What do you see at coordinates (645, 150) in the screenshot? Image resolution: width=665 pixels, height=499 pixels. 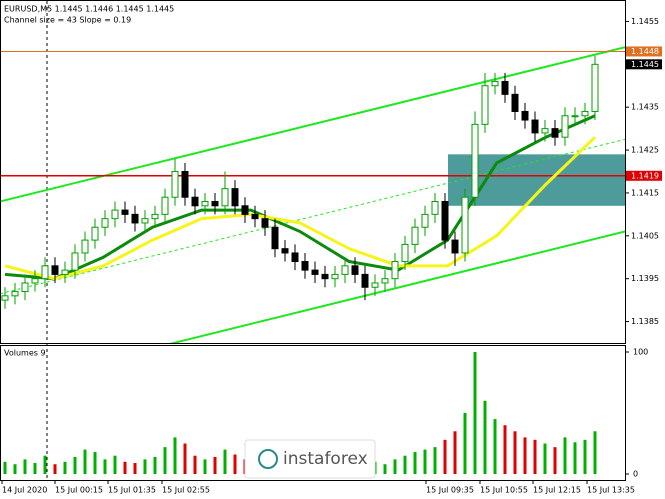 I see `y-tick-label: 1.1425` at bounding box center [645, 150].